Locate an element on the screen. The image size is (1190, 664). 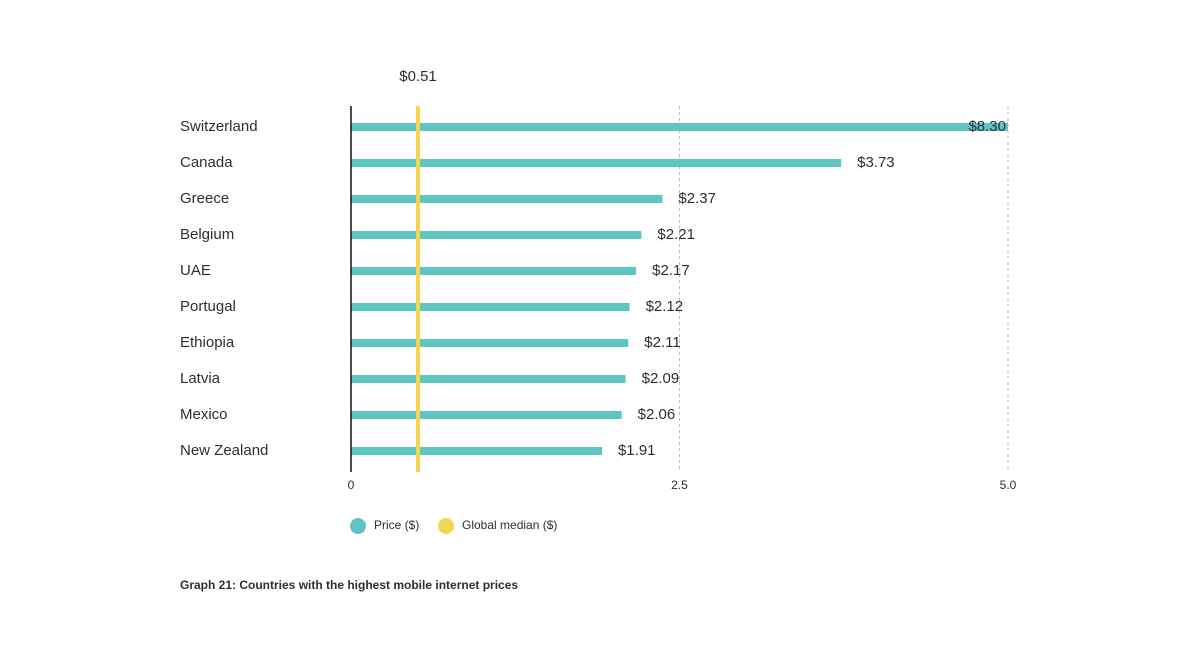
value-label: $2.37 is located at coordinates (697, 198).